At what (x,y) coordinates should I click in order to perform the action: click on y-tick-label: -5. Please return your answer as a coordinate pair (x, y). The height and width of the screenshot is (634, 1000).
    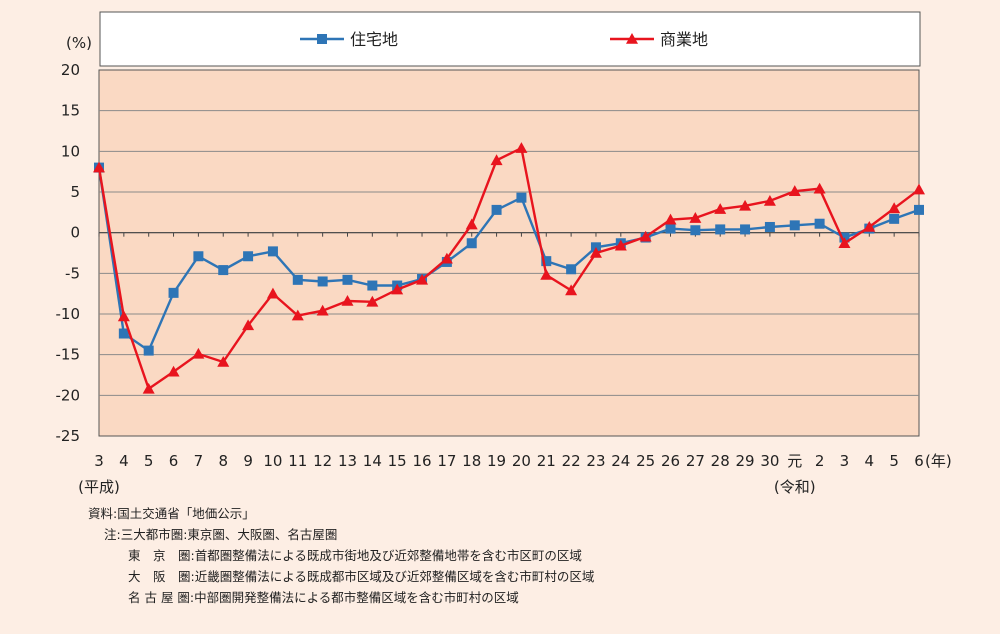
    Looking at the image, I should click on (72, 273).